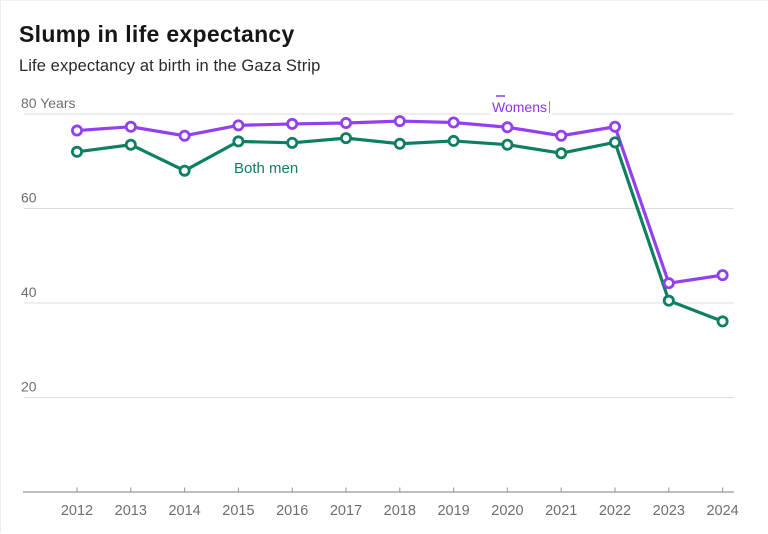 The image size is (768, 534). I want to click on data-point-both-men-2020, so click(507, 144).